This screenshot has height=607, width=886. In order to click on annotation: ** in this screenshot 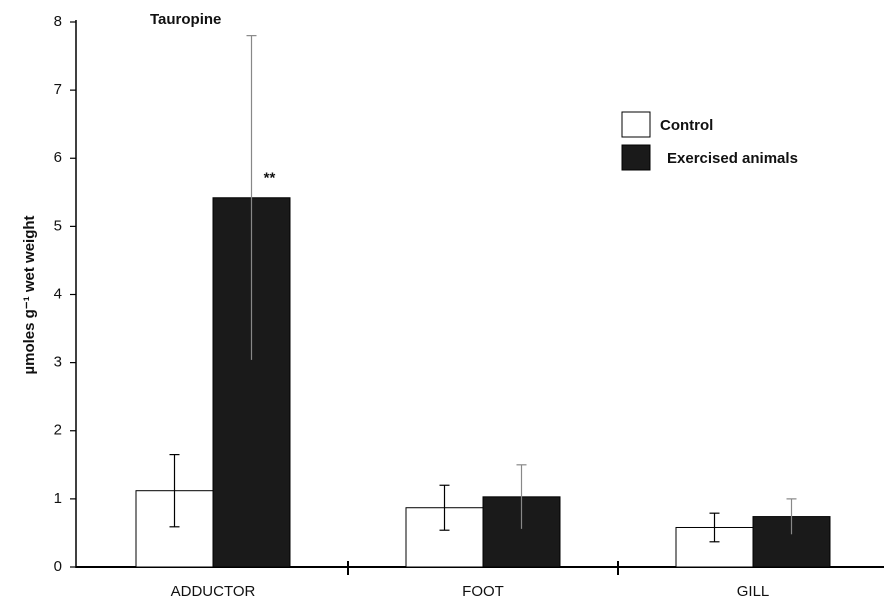, I will do `click(270, 178)`.